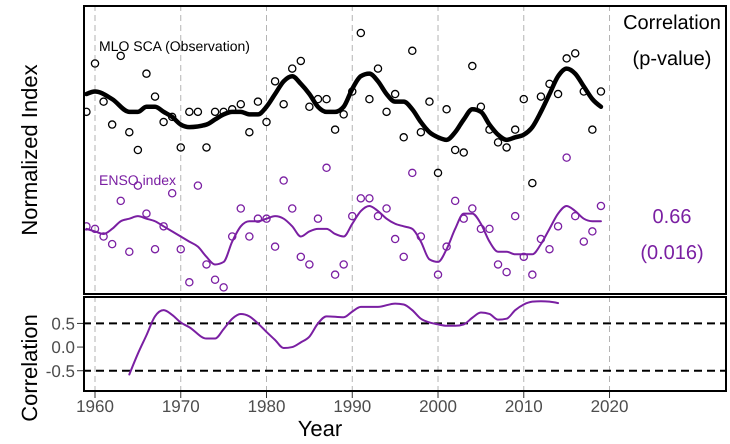  I want to click on x-tick-label: 1970, so click(181, 406).